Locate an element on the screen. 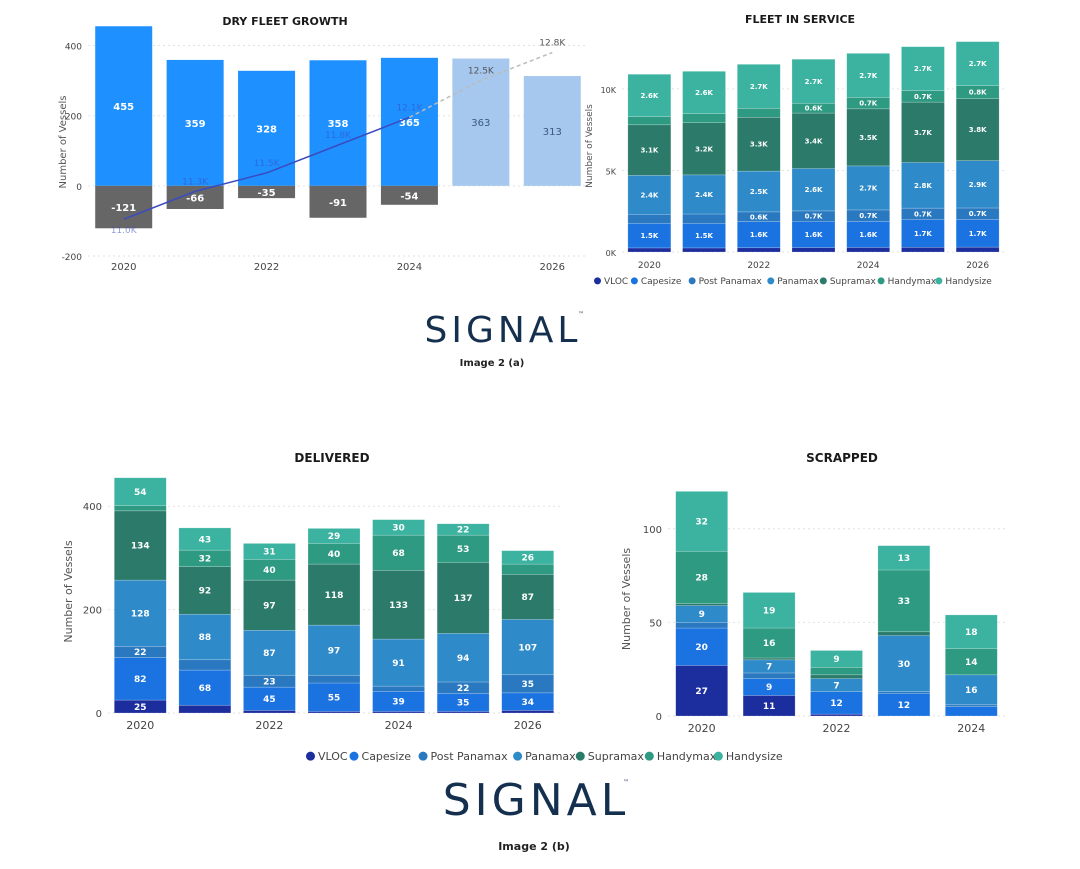  data-label: 9 is located at coordinates (836, 660).